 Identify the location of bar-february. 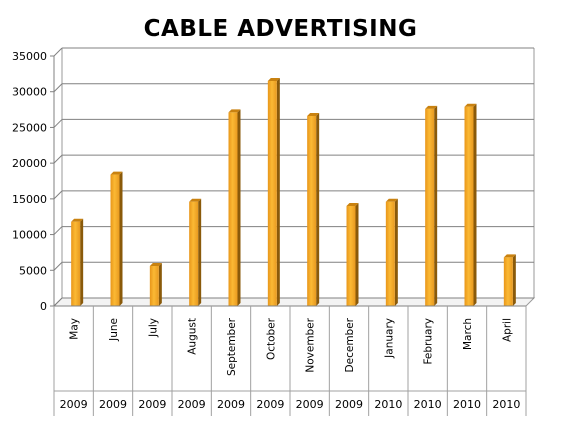
(431, 205).